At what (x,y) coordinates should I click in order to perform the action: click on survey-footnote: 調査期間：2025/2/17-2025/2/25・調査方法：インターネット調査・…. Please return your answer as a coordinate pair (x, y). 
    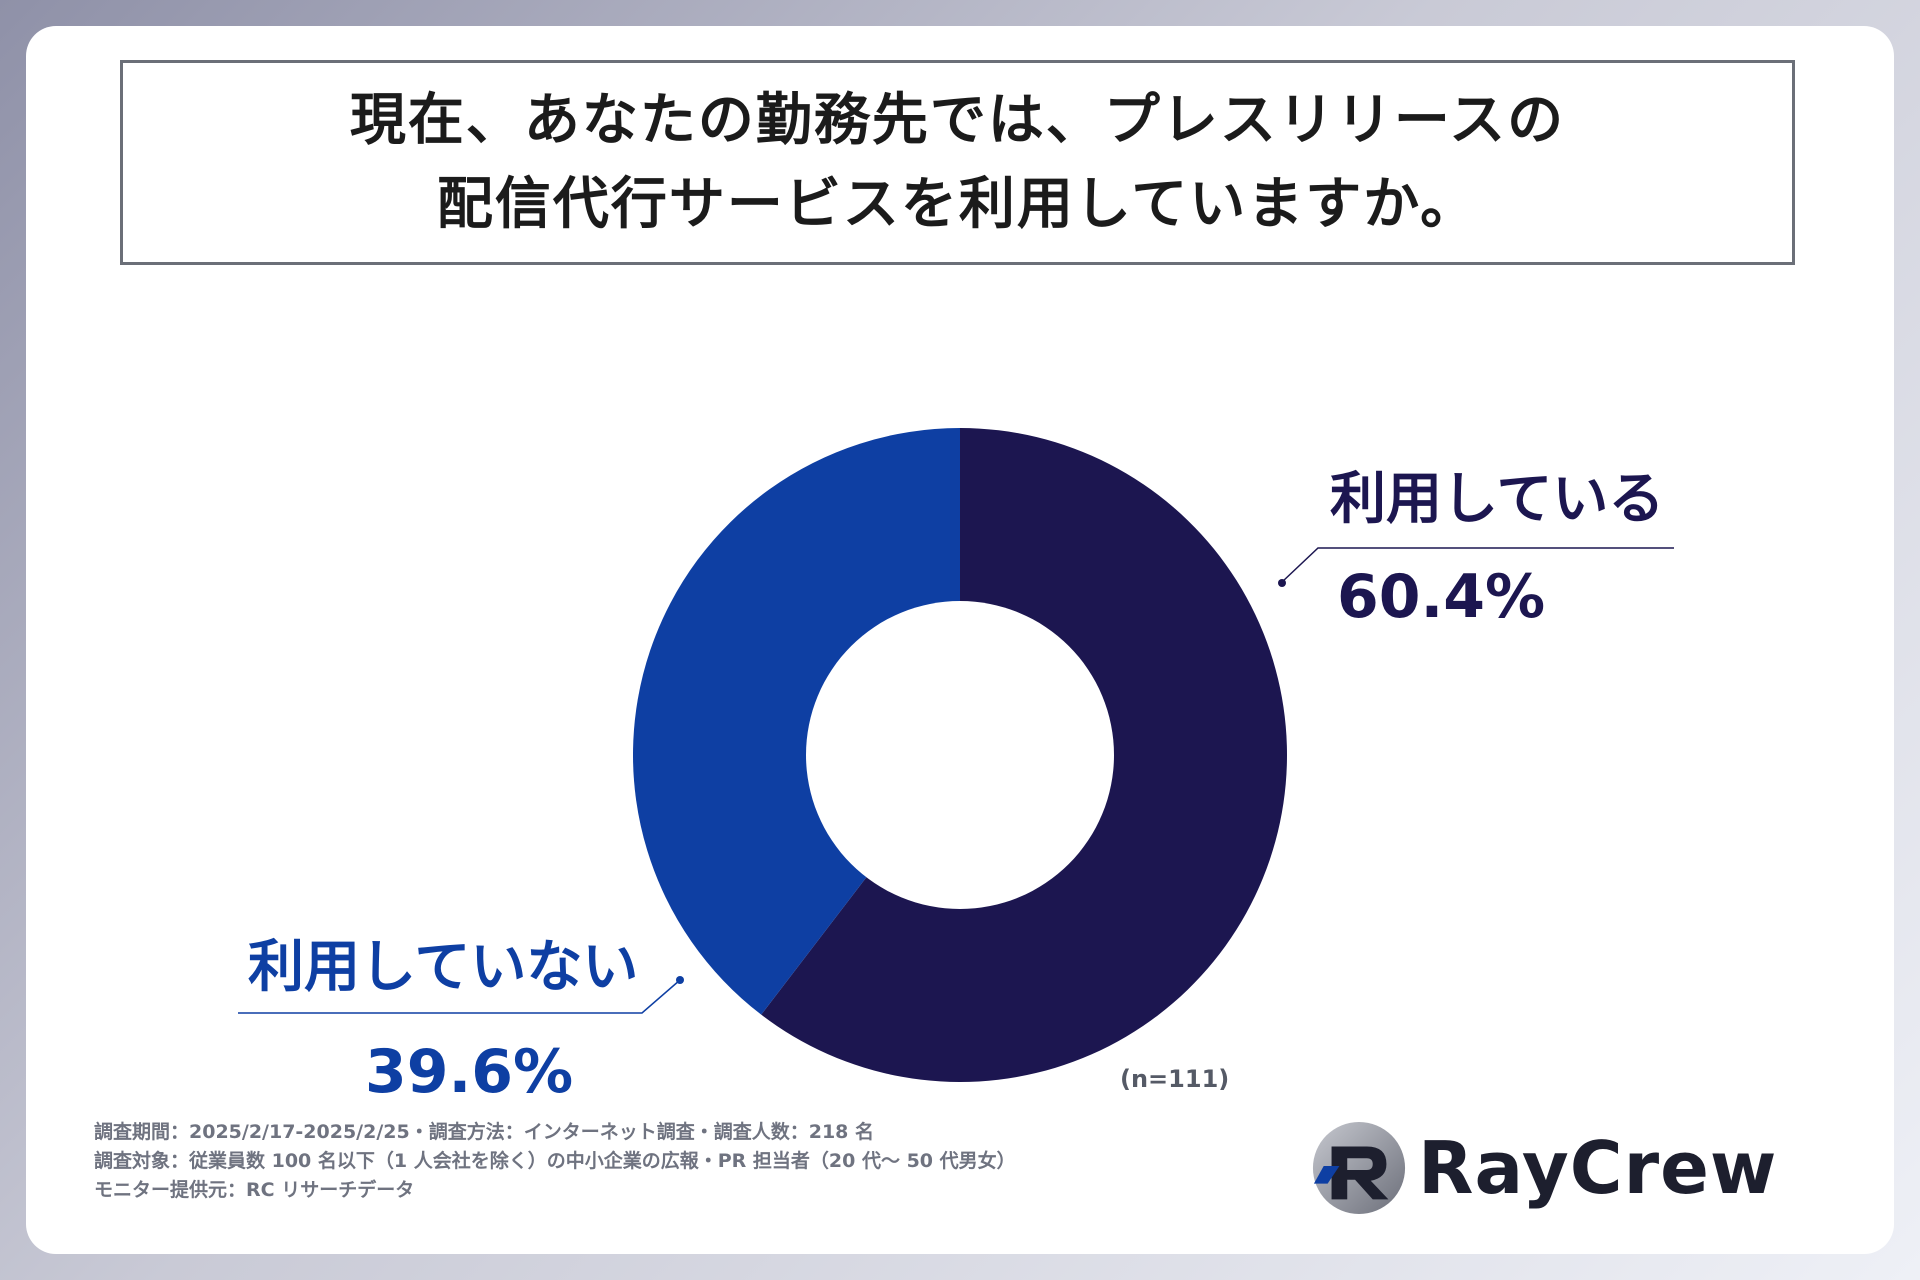
    Looking at the image, I should click on (555, 1161).